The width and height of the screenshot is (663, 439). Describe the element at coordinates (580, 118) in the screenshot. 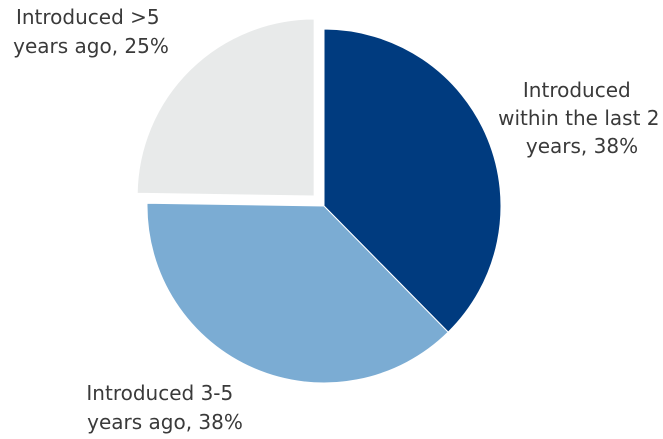

I see `slice-label-last-2-years: Introduced within the last 2 years, 38%` at that location.